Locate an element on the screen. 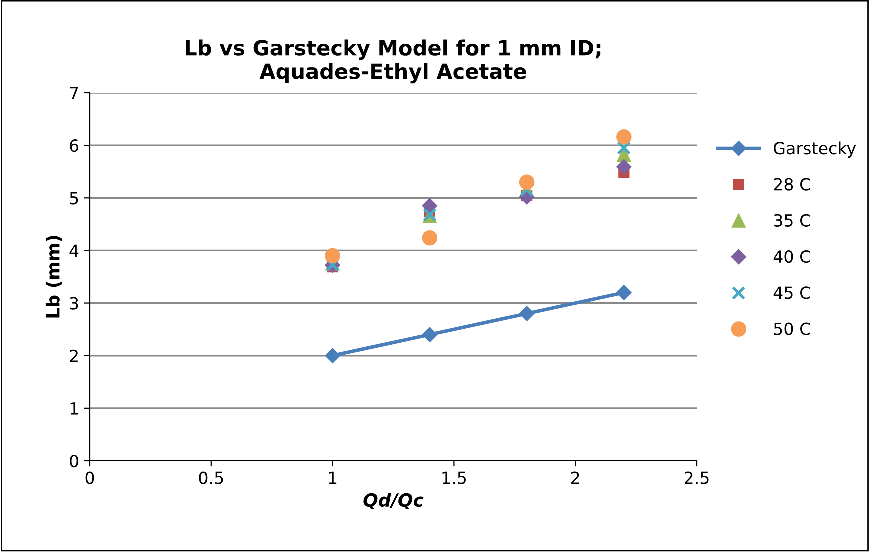 The image size is (870, 552). legend-label: 50 C is located at coordinates (792, 329).